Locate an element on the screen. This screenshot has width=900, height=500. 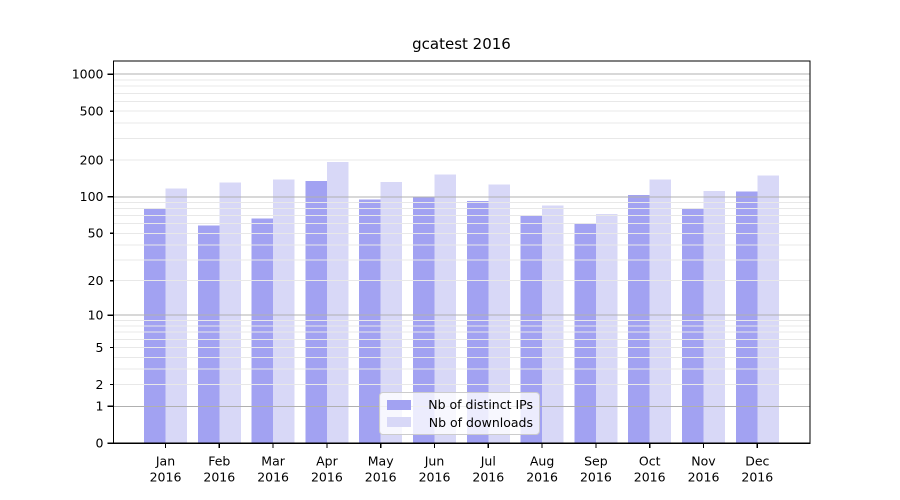
y-tick-label: 50 is located at coordinates (96, 233).